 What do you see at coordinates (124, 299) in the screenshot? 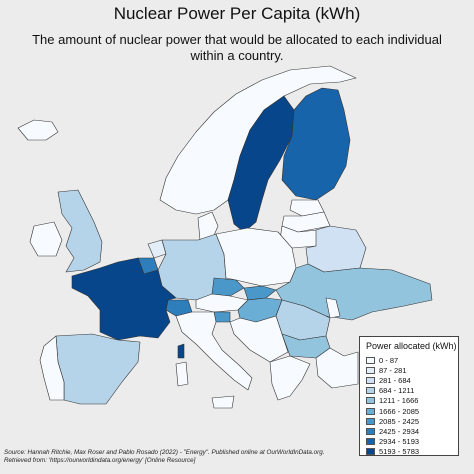
I see `region-france` at bounding box center [124, 299].